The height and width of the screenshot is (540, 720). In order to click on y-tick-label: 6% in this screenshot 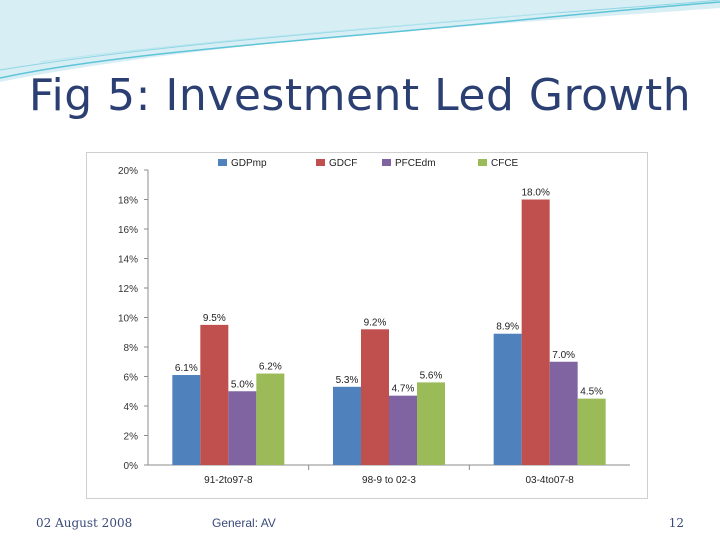, I will do `click(131, 378)`.